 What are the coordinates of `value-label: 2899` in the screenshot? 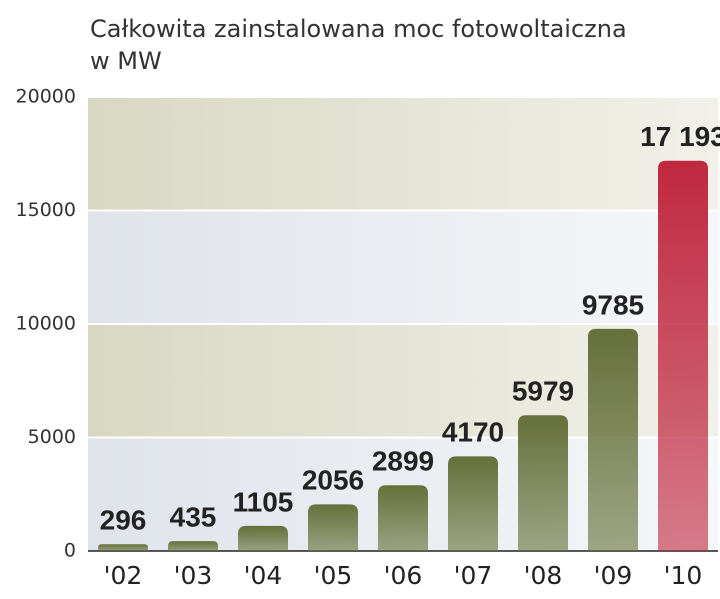 It's located at (403, 461).